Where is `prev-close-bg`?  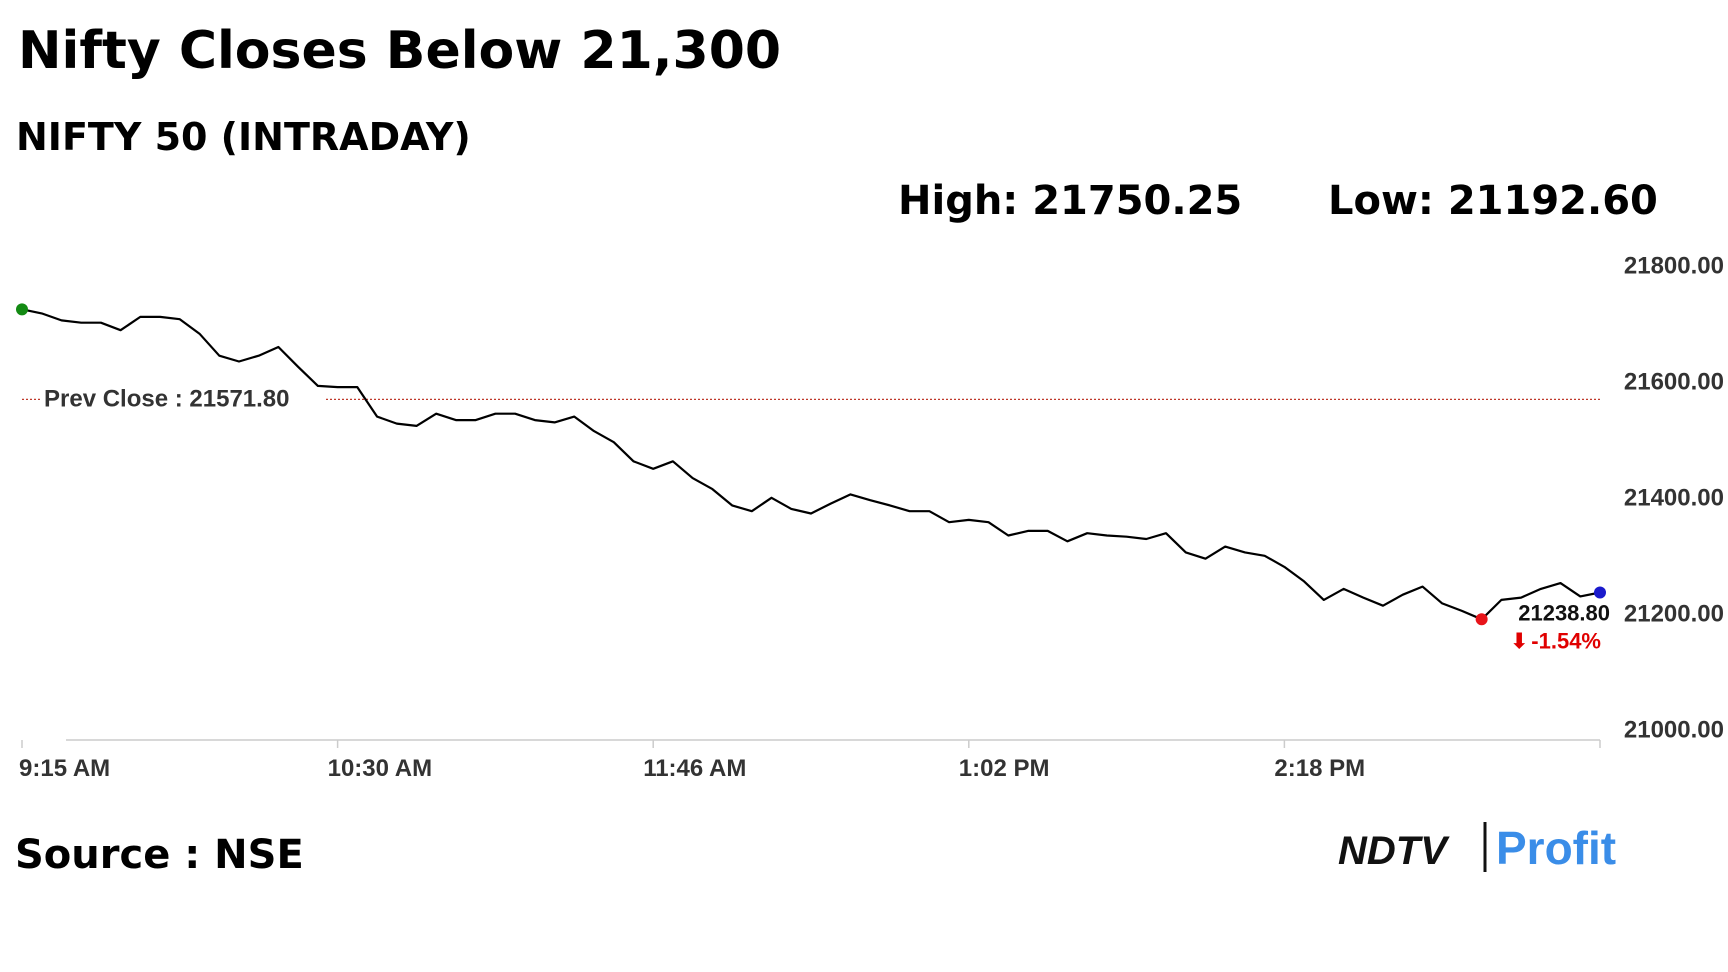 prev-close-bg is located at coordinates (183, 399).